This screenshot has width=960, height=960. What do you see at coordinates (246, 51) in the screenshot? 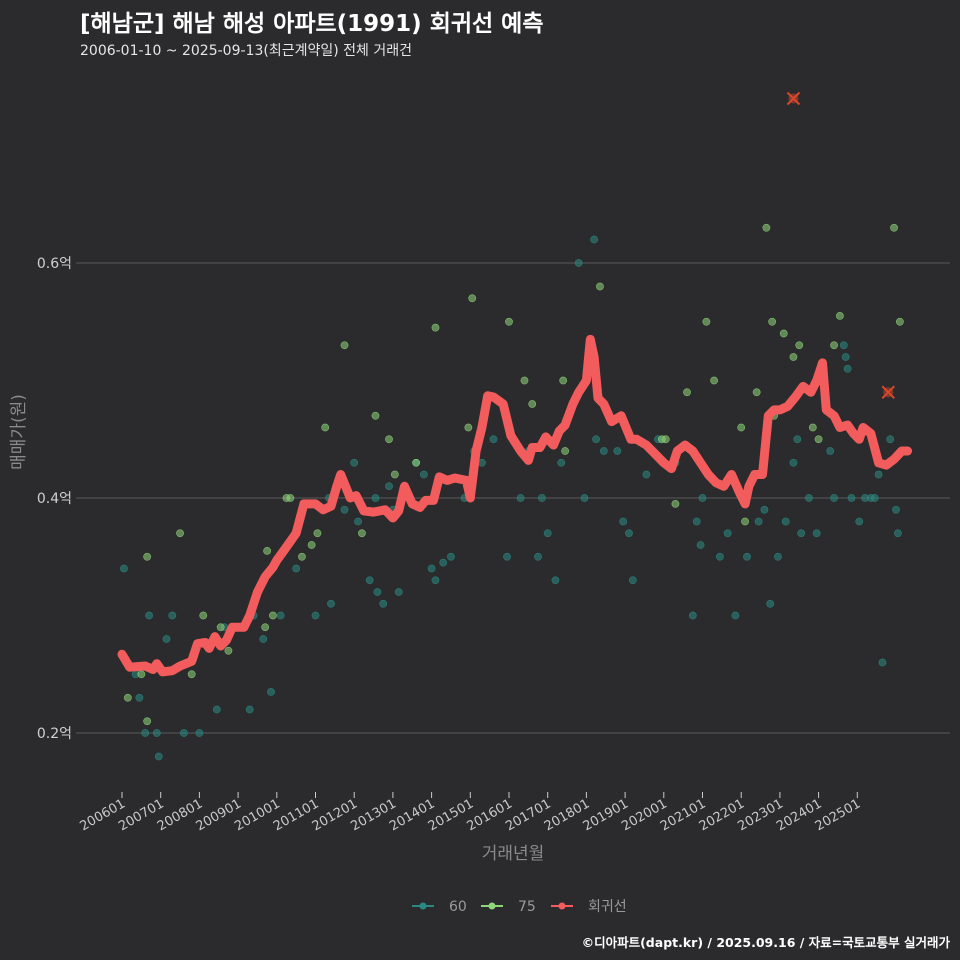
I see `chart-subtitle: 2006-01-10 ~ 2025-09-13(최근계약일) 전체 거래건` at bounding box center [246, 51].